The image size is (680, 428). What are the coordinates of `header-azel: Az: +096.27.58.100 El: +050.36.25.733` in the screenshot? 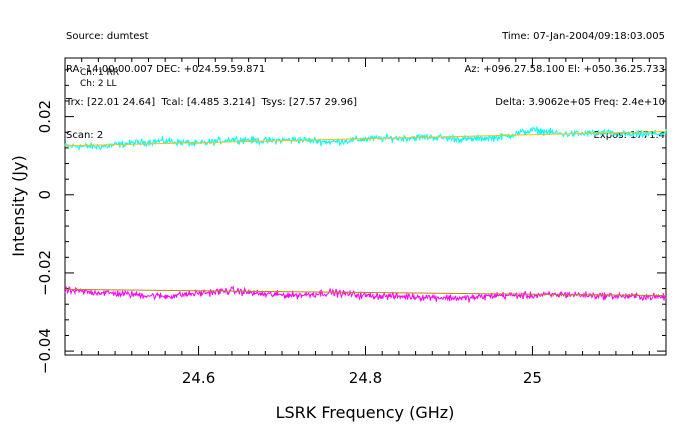 It's located at (564, 69).